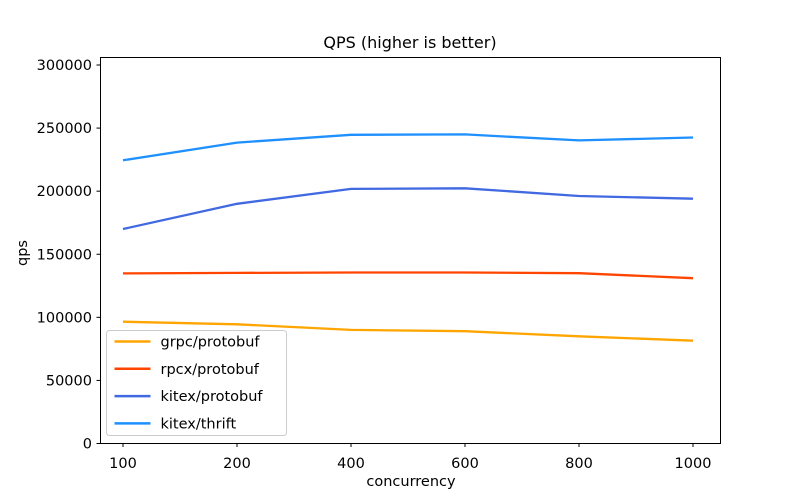 This screenshot has width=800, height=504. Describe the element at coordinates (237, 464) in the screenshot. I see `x-tick-label: 200` at that location.